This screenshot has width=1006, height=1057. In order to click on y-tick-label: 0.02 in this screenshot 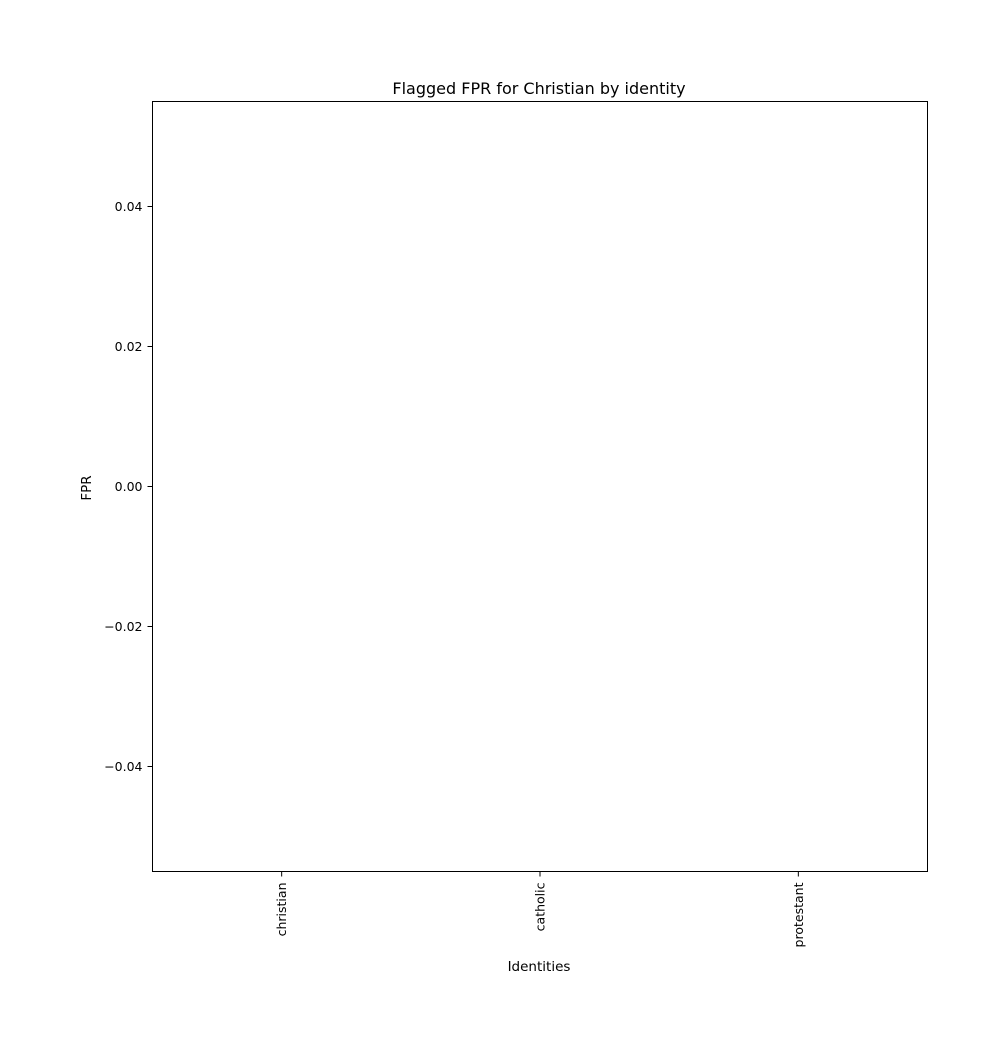, I will do `click(129, 346)`.